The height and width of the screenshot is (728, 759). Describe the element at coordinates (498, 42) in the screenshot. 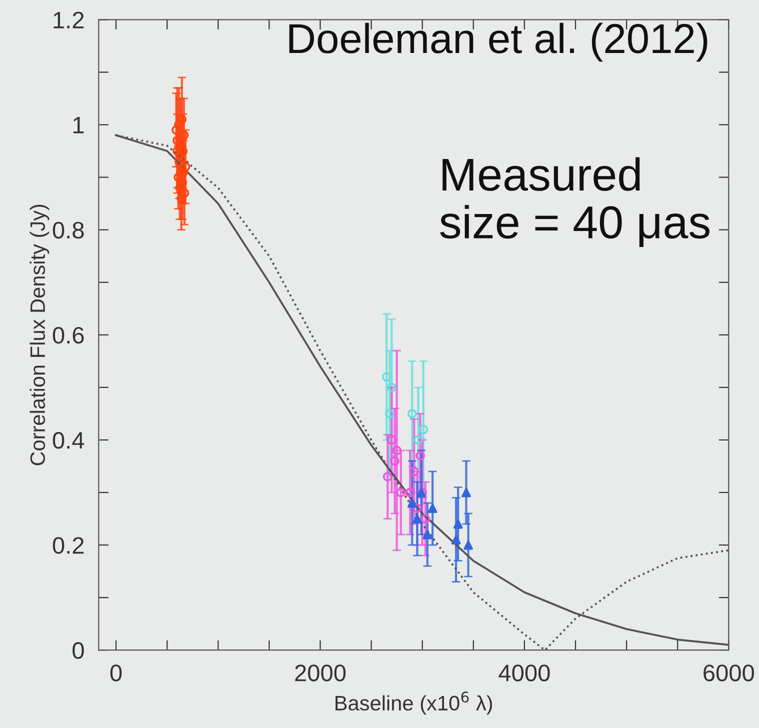

I see `annotation: Doeleman et al. (2012)` at that location.